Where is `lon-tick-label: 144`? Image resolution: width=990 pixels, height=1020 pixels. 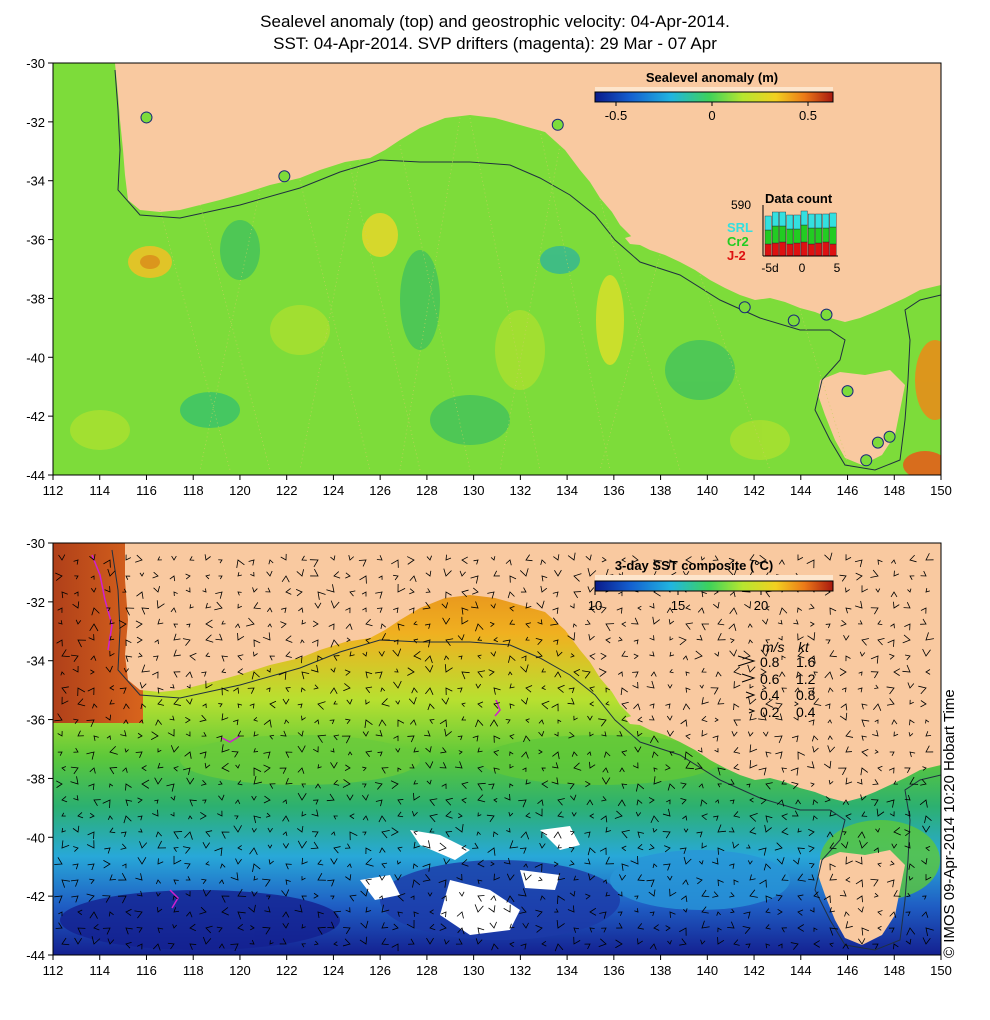 lon-tick-label: 144 is located at coordinates (801, 490).